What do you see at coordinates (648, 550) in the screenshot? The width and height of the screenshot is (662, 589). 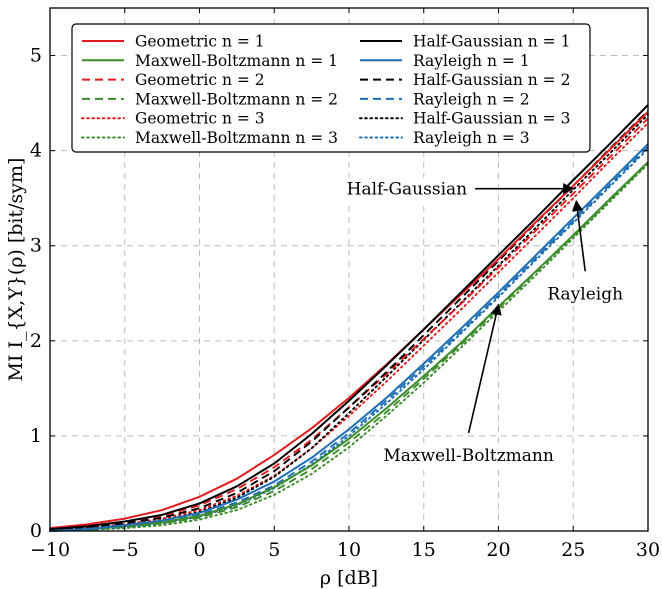 I see `x-tick-label: 30` at bounding box center [648, 550].